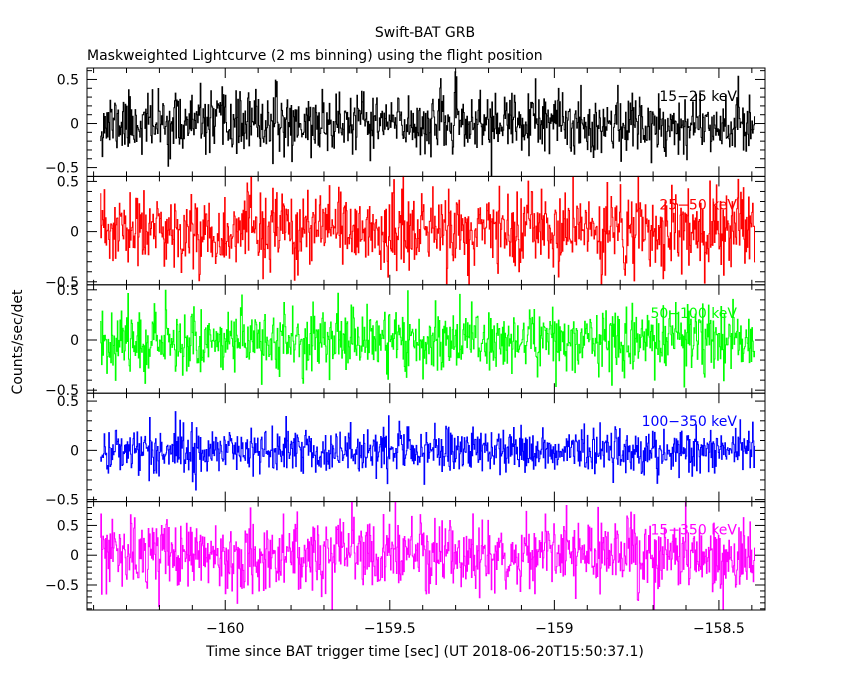 The image size is (850, 680). I want to click on y-axis-label: Counts/sec/det, so click(18, 341).